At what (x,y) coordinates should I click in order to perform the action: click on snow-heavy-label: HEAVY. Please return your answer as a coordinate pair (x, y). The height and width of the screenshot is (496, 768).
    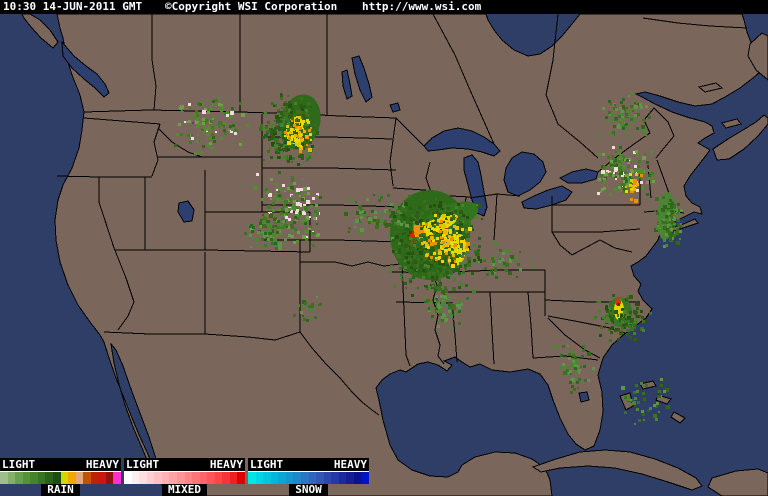
    Looking at the image, I should click on (350, 464).